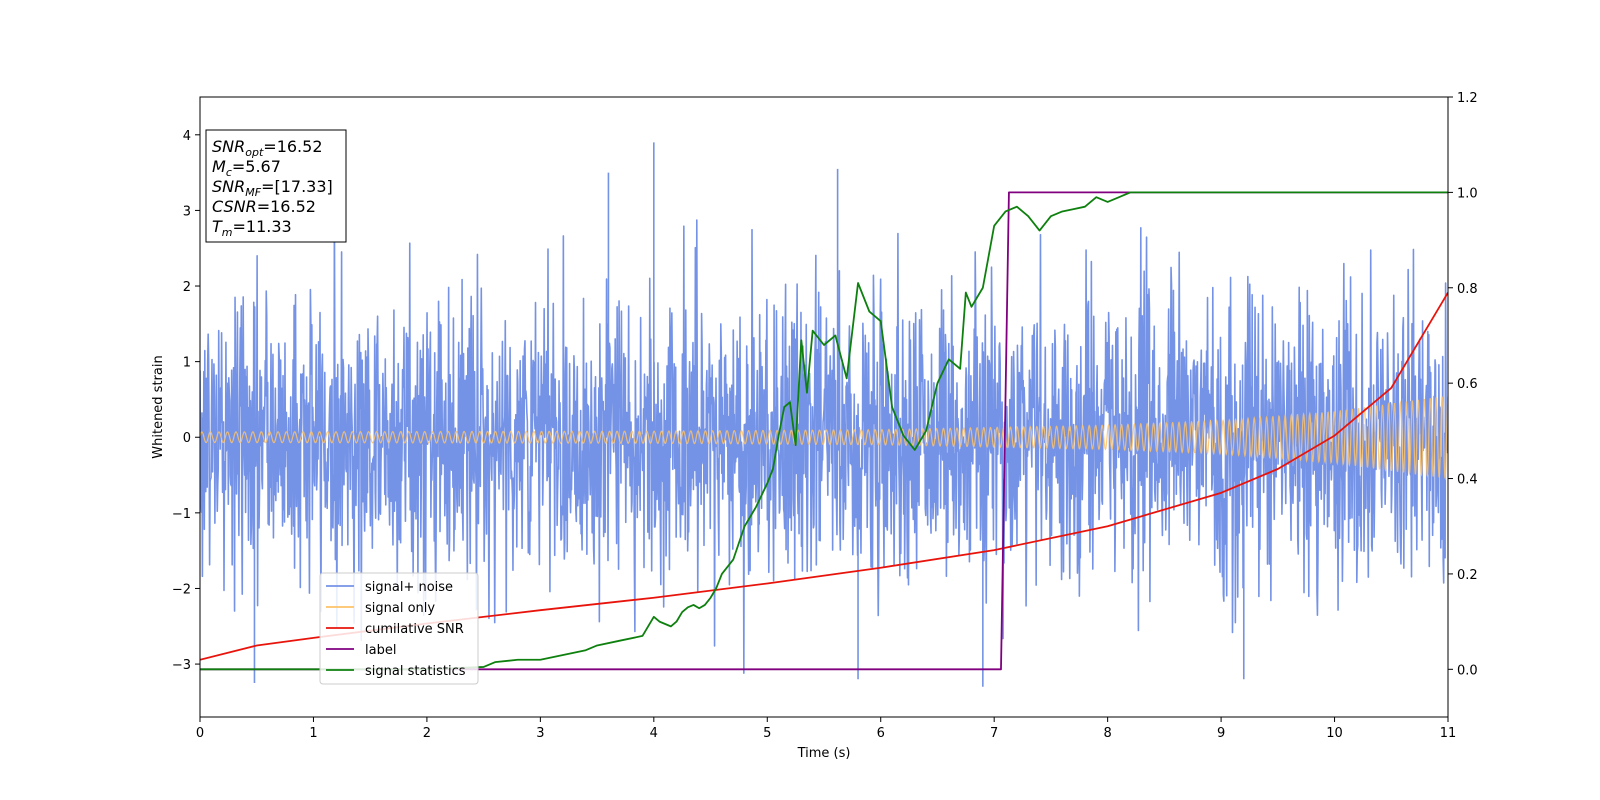  Describe the element at coordinates (200, 733) in the screenshot. I see `x-tick-label: 0` at that location.